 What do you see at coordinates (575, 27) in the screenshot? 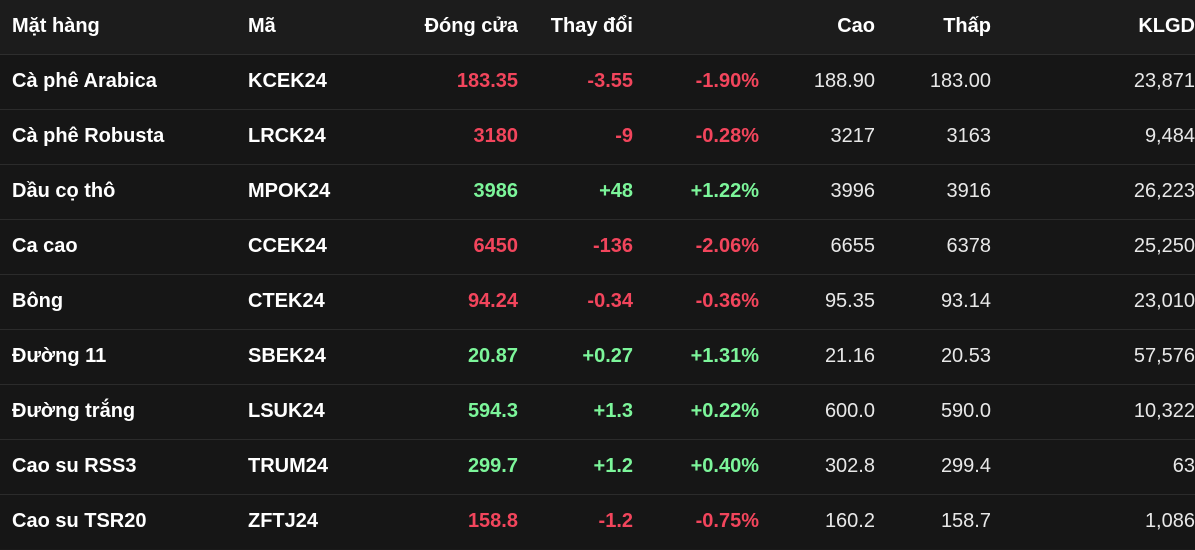
I see `header-change: Thay đổi` at bounding box center [575, 27].